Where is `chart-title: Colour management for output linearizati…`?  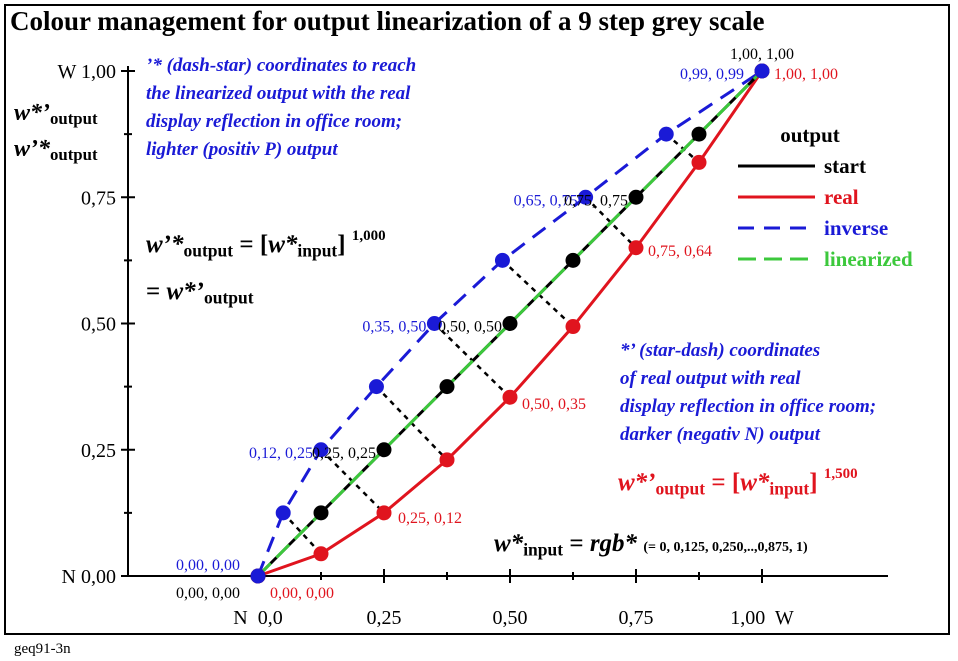 chart-title: Colour management for output linearizati… is located at coordinates (387, 21).